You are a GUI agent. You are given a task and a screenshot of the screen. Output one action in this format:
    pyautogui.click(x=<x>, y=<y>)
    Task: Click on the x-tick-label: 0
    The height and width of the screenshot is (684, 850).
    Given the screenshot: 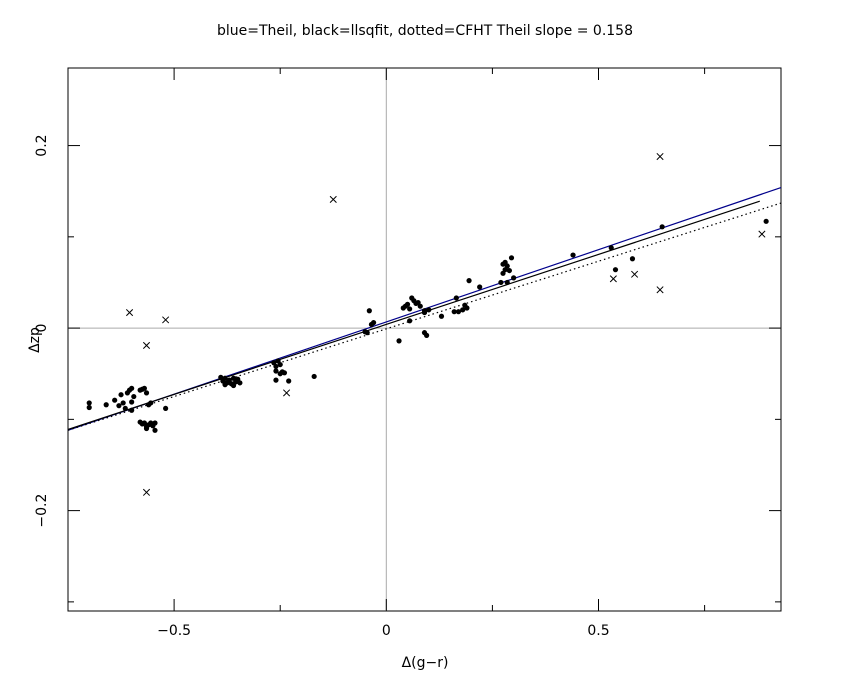 What is the action you would take?
    pyautogui.click(x=386, y=631)
    